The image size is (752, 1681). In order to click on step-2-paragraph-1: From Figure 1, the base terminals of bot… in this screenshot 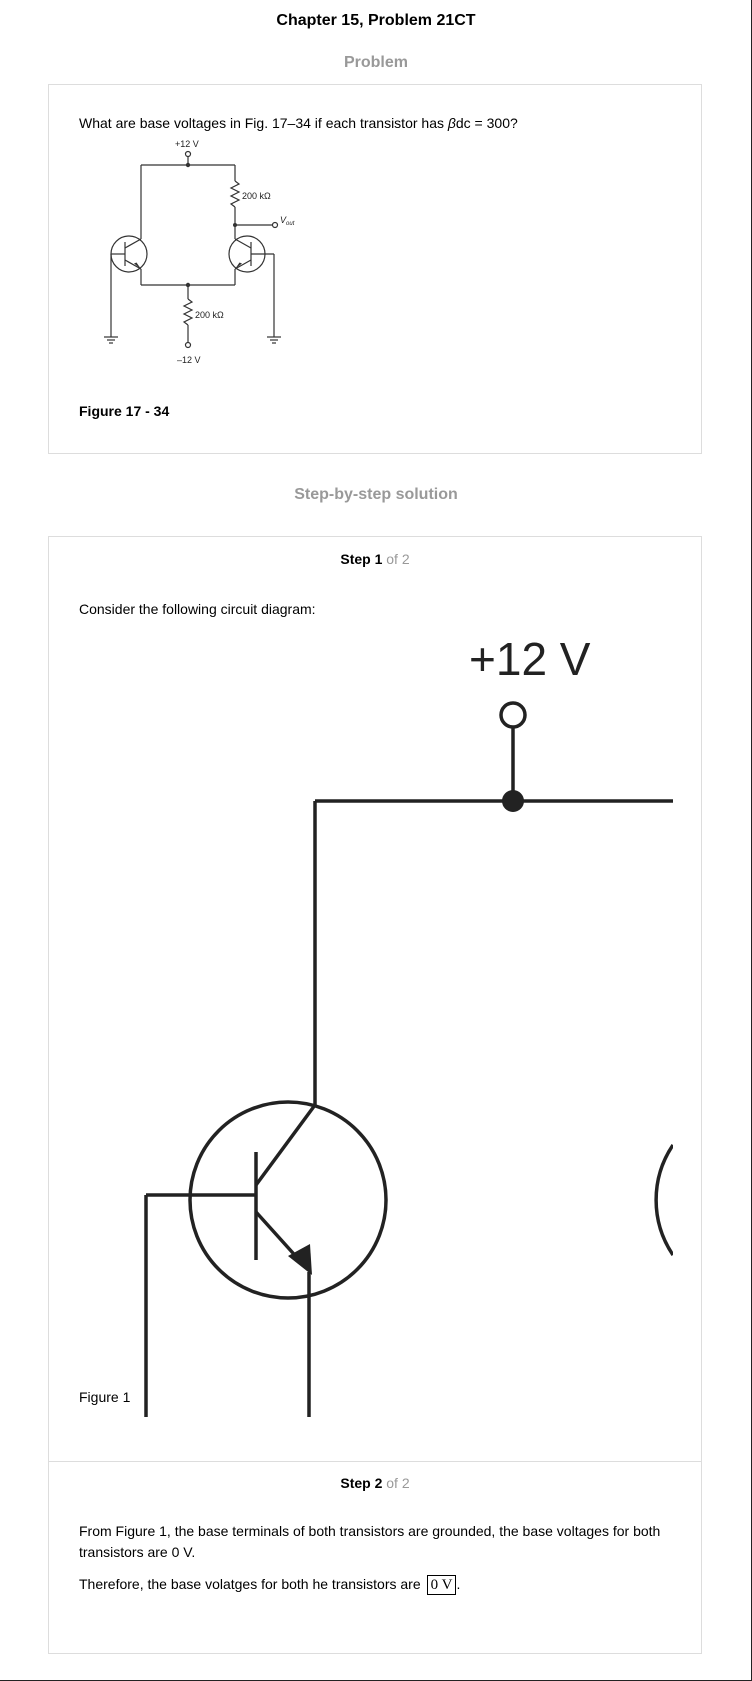, I will do `click(370, 1541)`.